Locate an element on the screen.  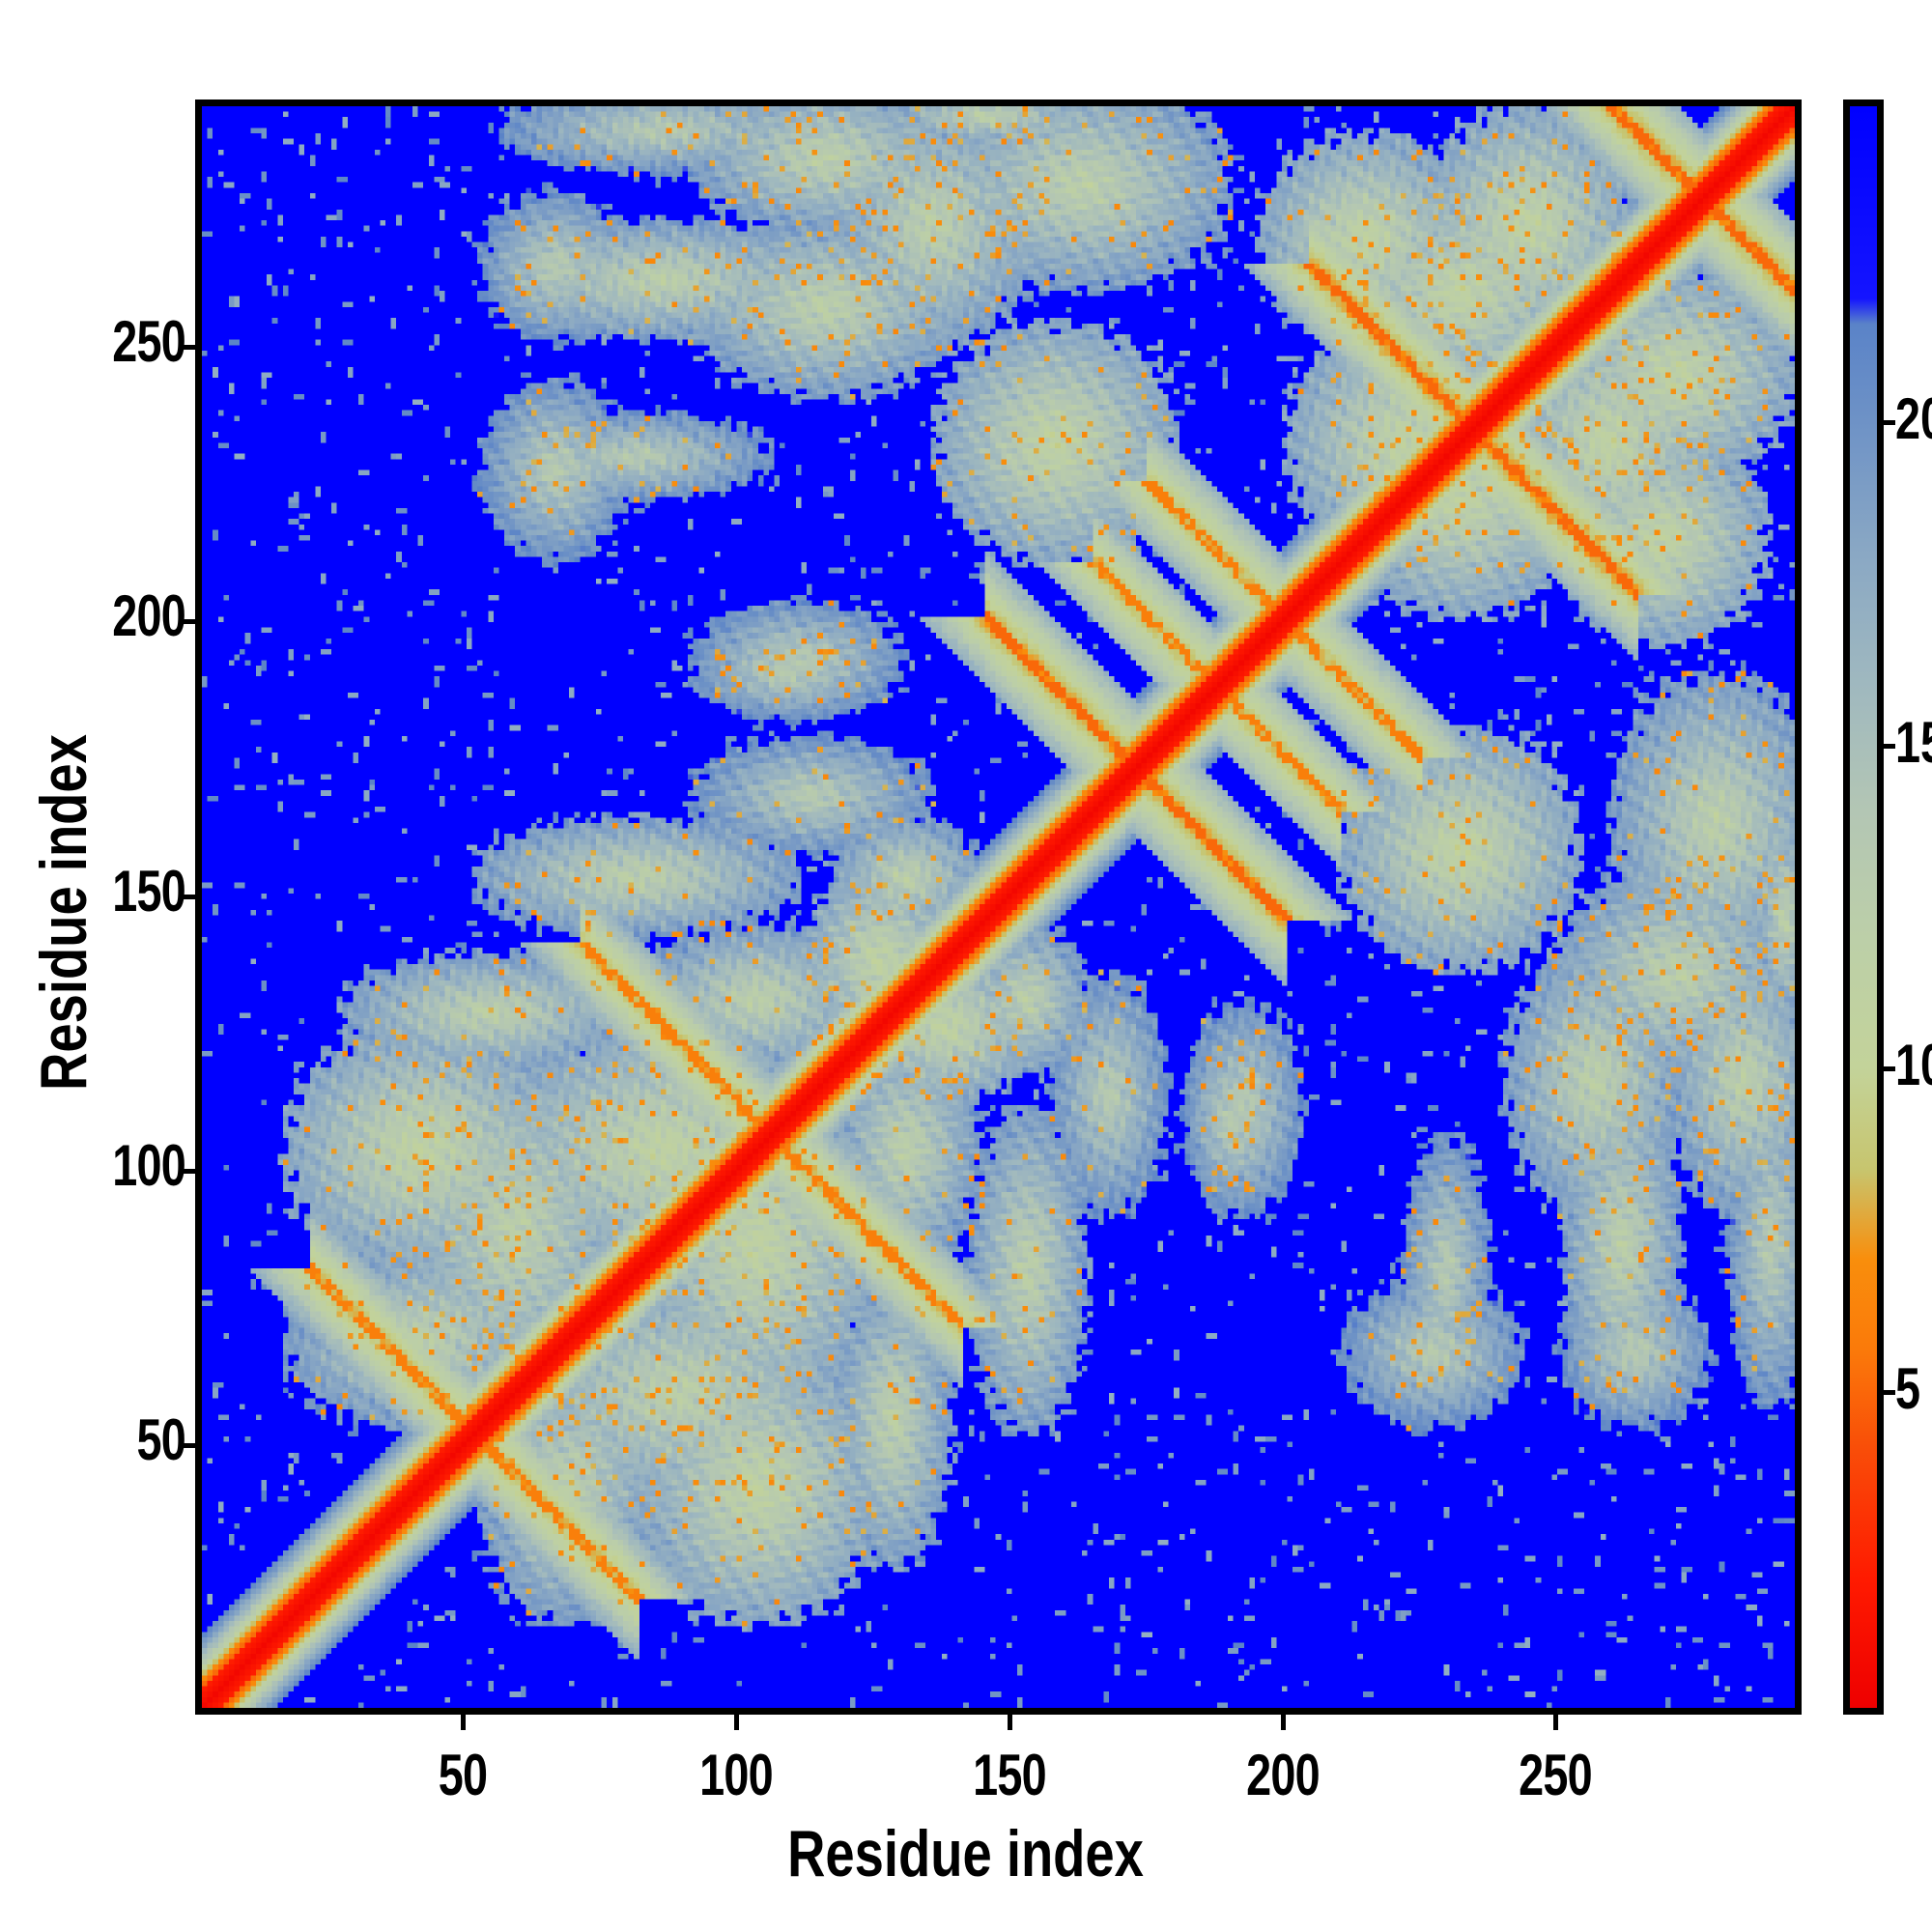
colorbar-tick-label: 15 is located at coordinates (1913, 742).